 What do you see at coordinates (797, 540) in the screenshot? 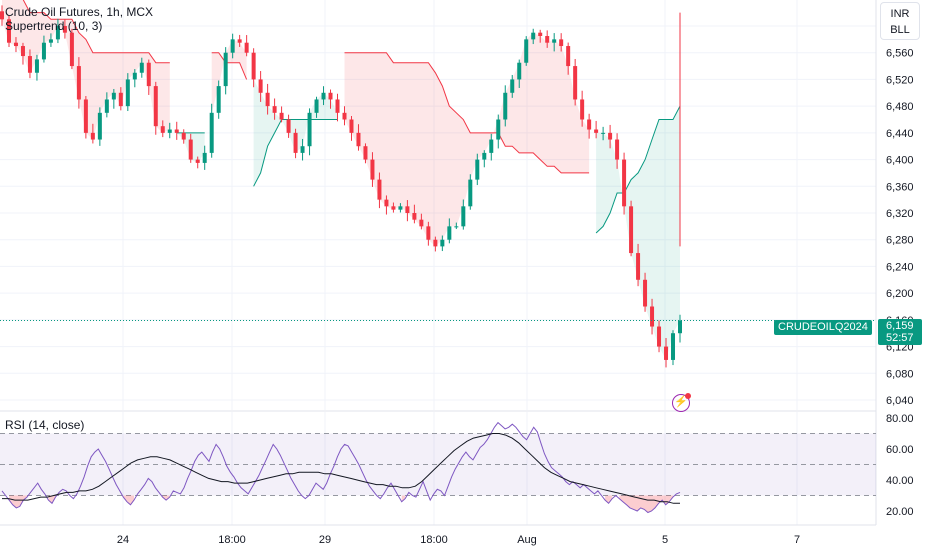
I see `time-tick-label: 7` at bounding box center [797, 540].